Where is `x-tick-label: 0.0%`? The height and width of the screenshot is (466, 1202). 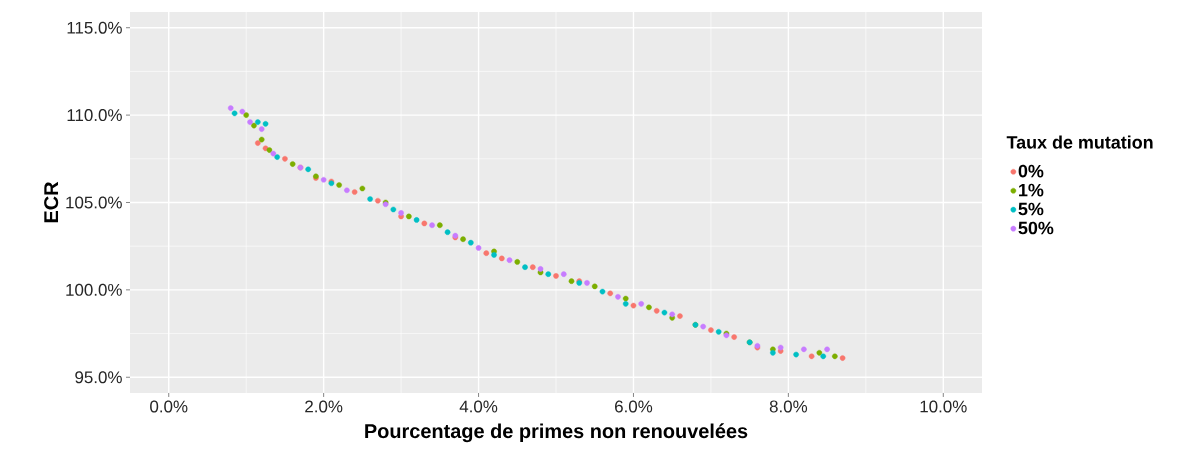
x-tick-label: 0.0% is located at coordinates (169, 406).